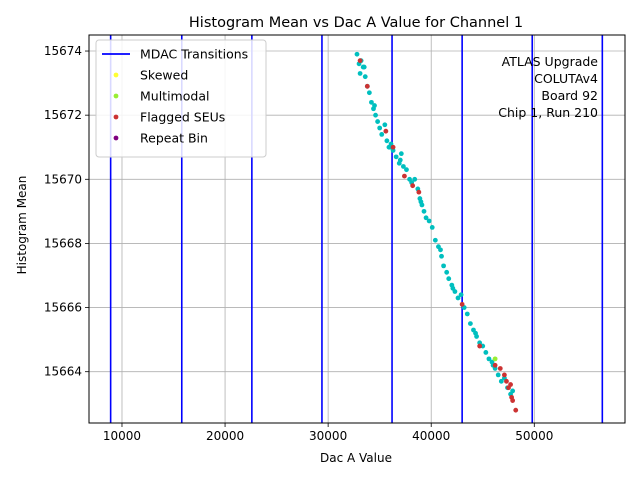  Describe the element at coordinates (548, 112) in the screenshot. I see `annotation-line: Chip 1, Run 210` at that location.